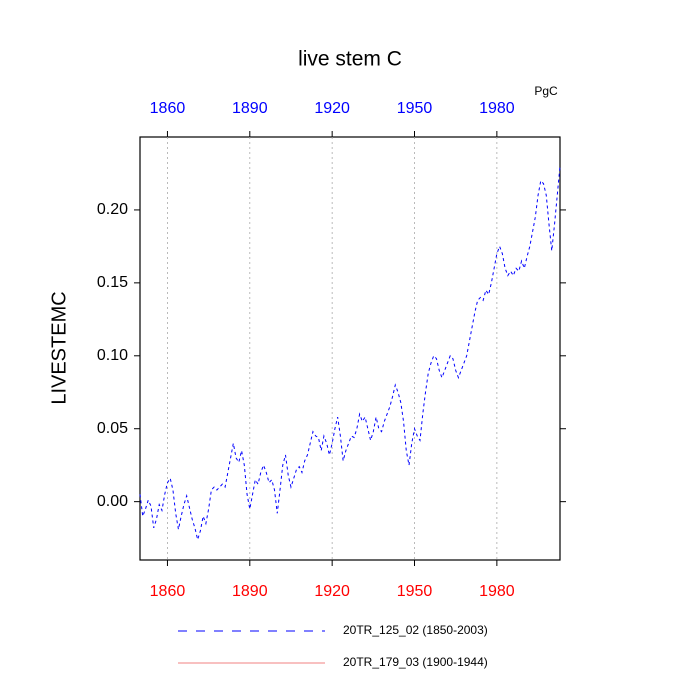 The image size is (700, 700). What do you see at coordinates (250, 108) in the screenshot?
I see `top-x-tick-label: 1890` at bounding box center [250, 108].